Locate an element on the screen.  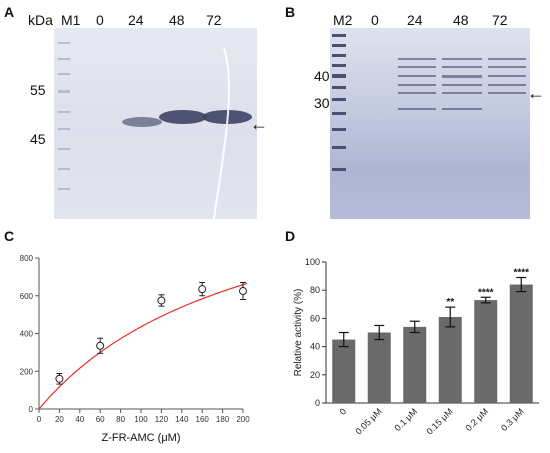
panel-c-label: C is located at coordinates (9, 236).